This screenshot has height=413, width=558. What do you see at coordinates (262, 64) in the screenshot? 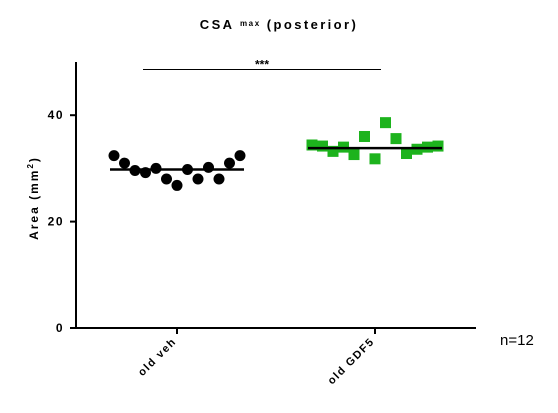
I see `significance-label: ***` at bounding box center [262, 64].